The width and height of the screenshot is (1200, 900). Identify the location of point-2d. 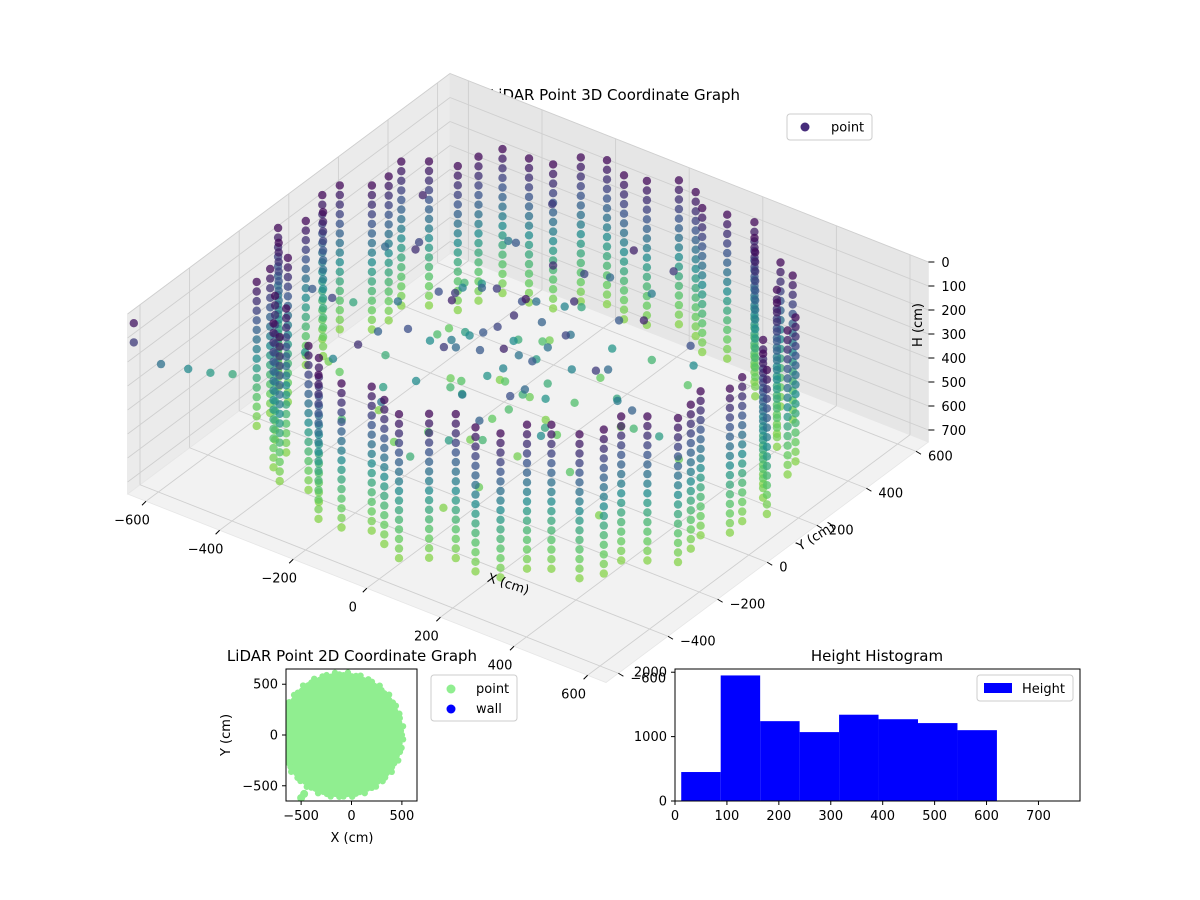
(288, 755).